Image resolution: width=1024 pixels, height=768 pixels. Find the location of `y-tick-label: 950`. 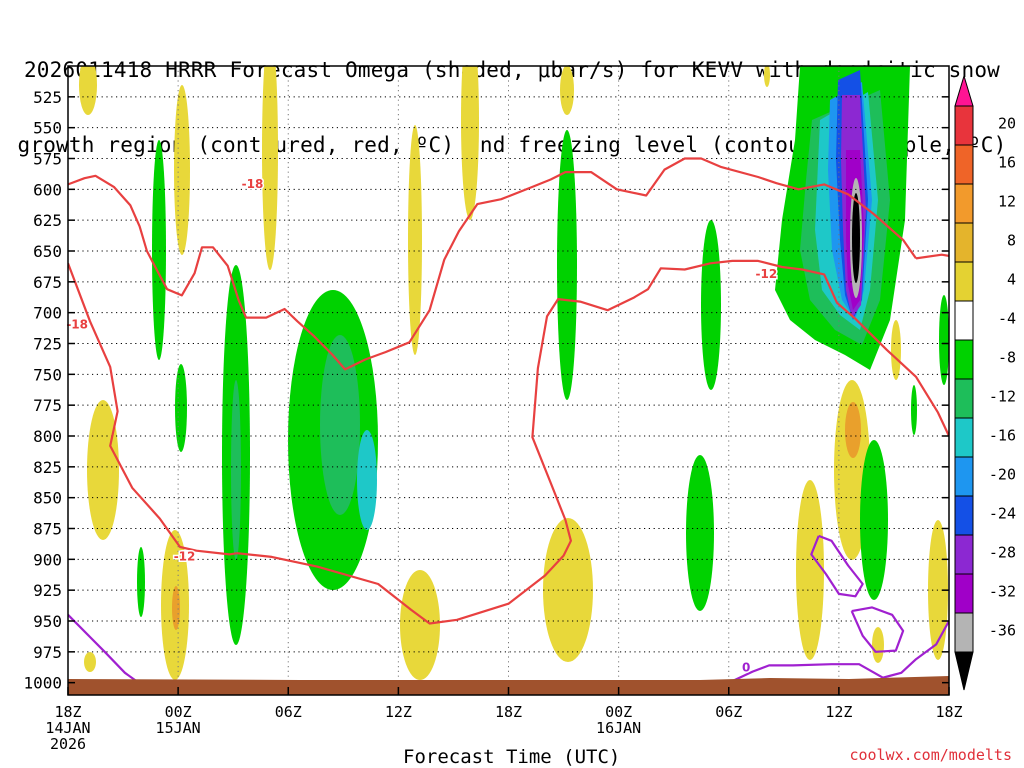

y-tick-label: 950 is located at coordinates (47, 621).